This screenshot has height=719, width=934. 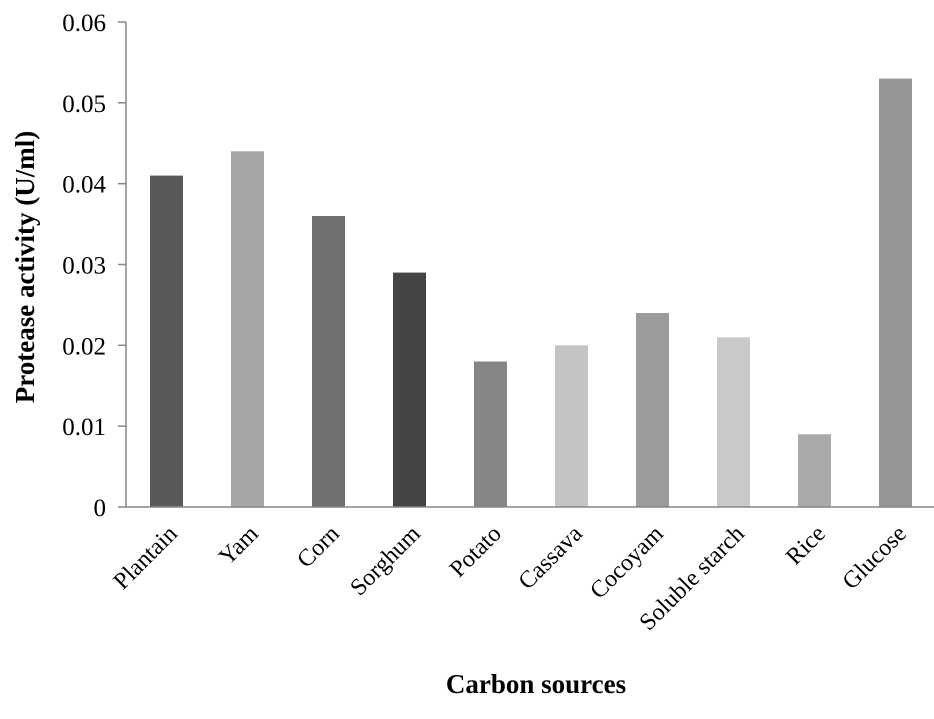 I want to click on x-axis-title: Carbon sources, so click(x=536, y=684).